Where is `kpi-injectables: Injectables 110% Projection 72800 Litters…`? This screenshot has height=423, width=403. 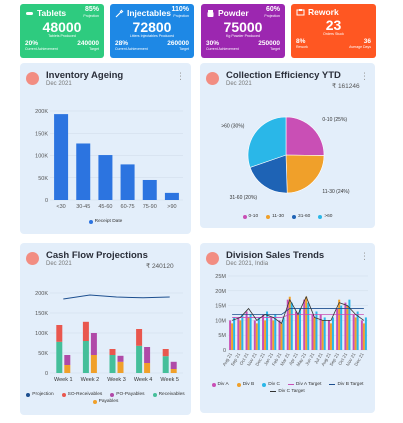
kpi-injectables: Injectables 110% Projection 72800 Litters… is located at coordinates (152, 31).